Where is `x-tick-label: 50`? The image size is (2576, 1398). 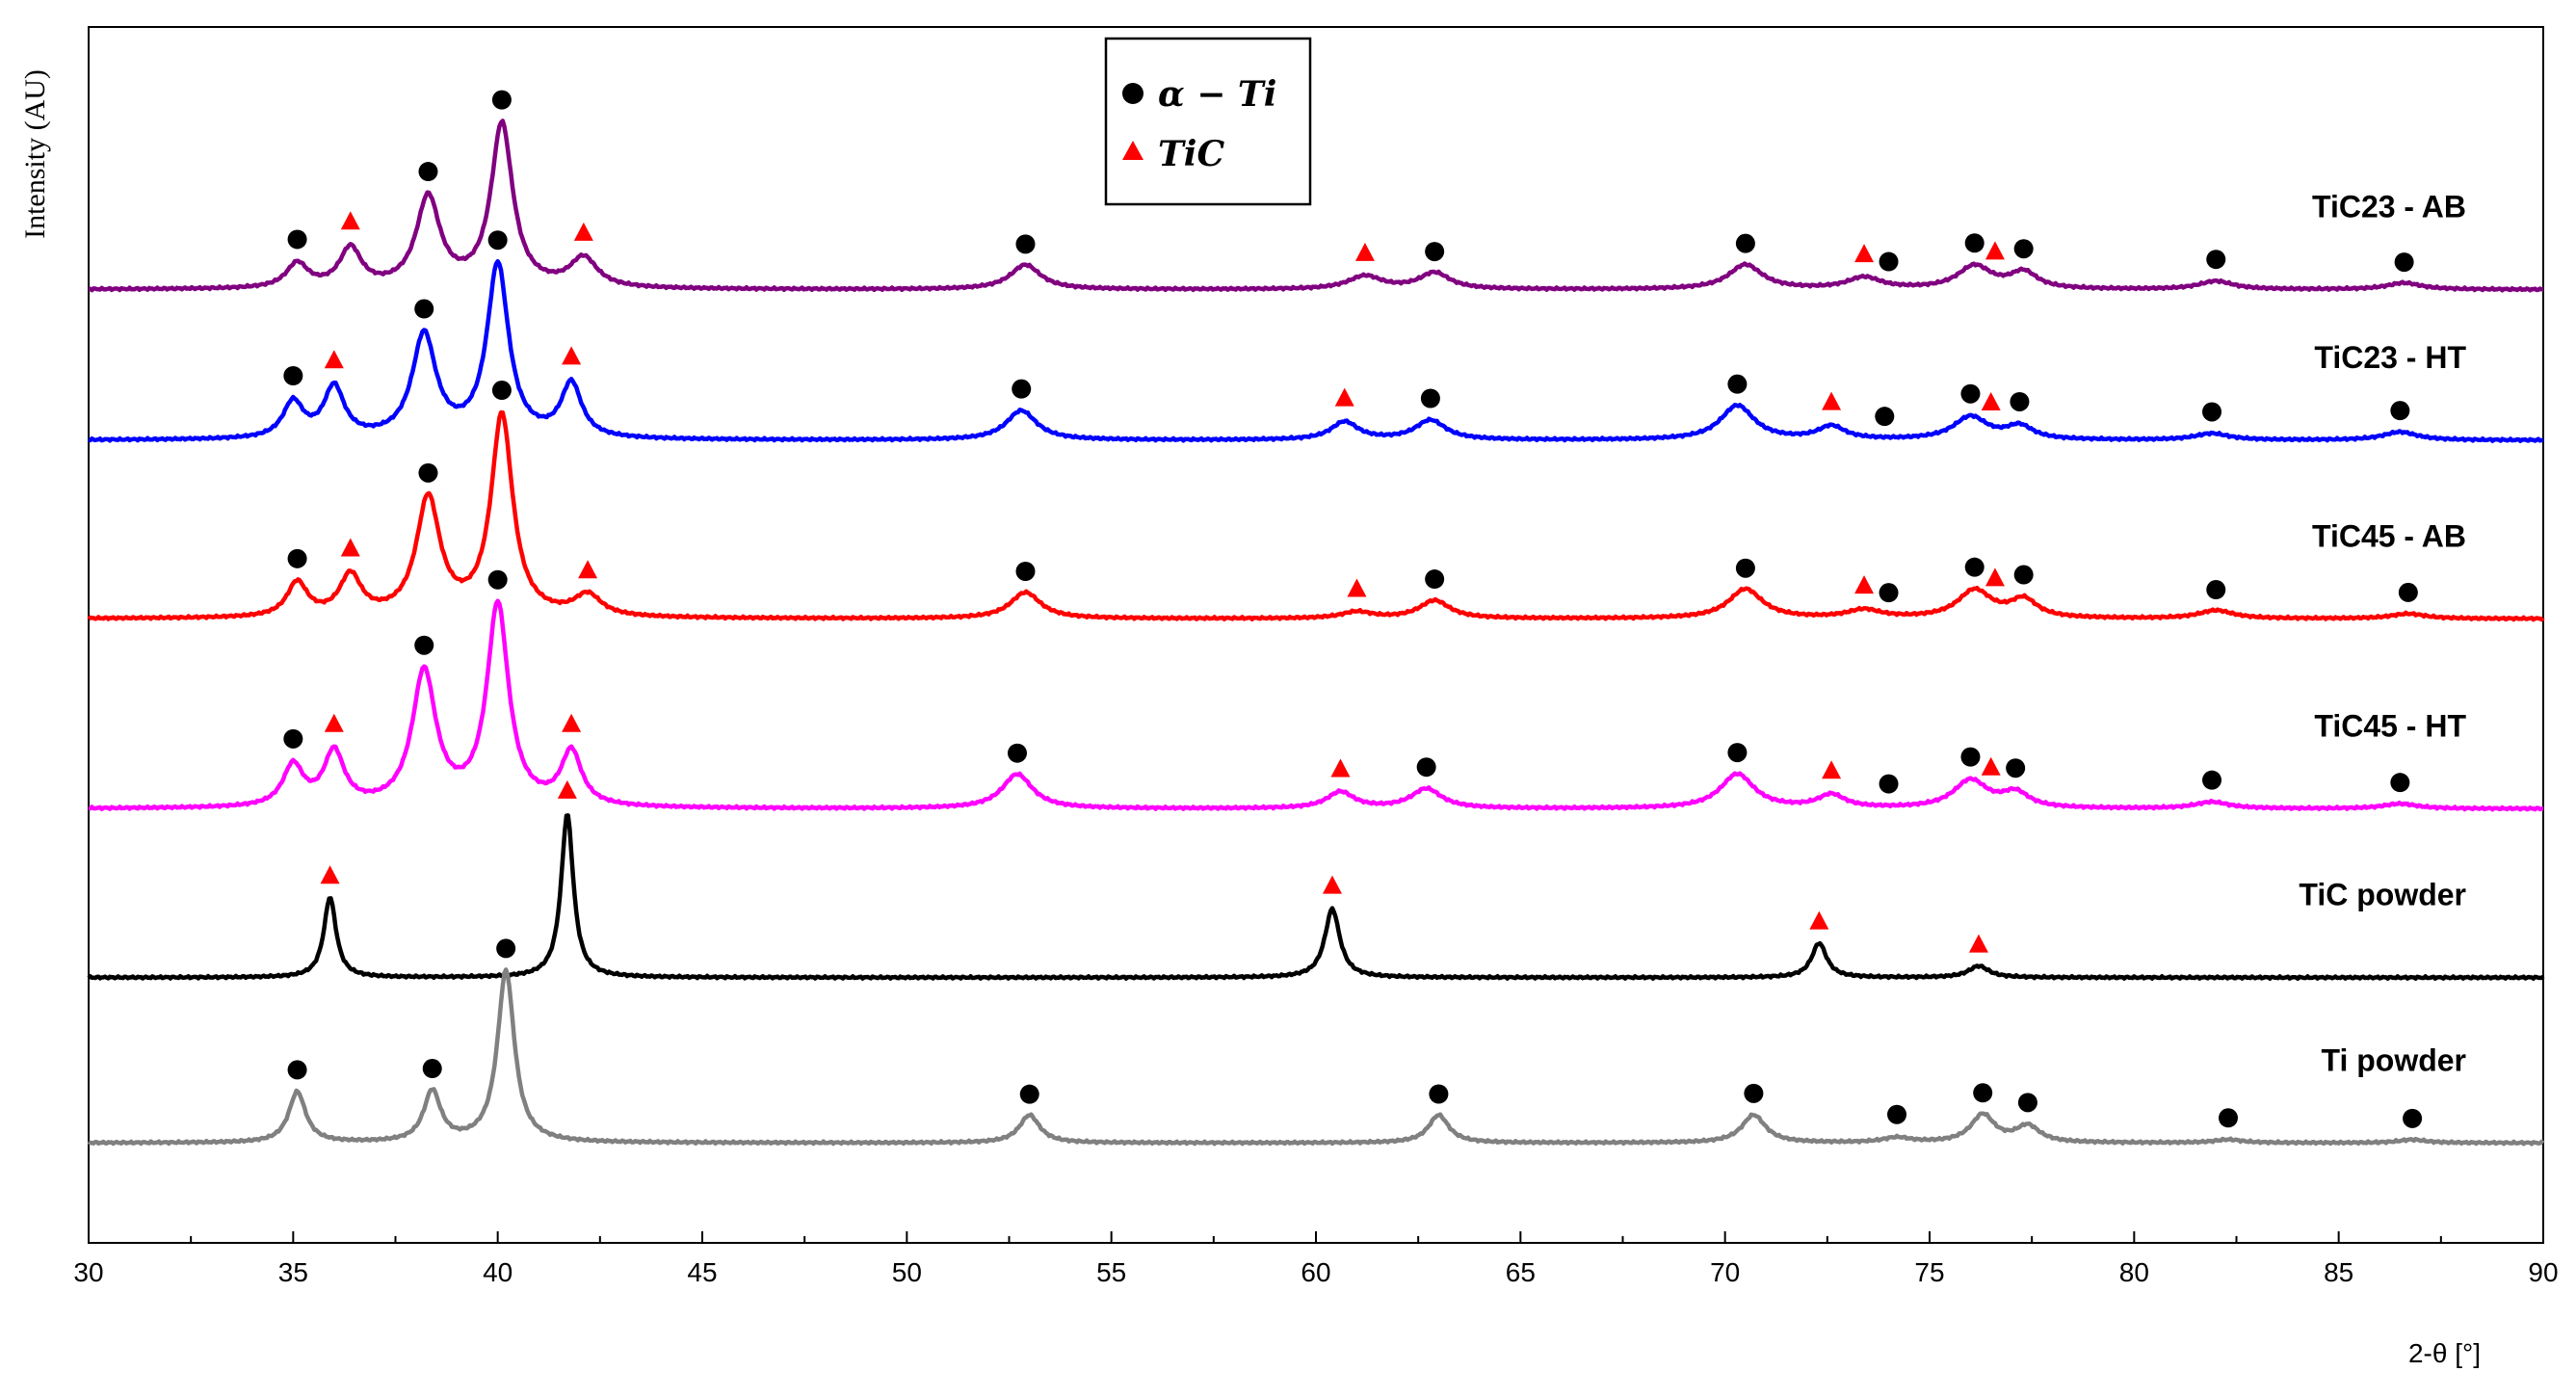
x-tick-label: 50 is located at coordinates (907, 1272).